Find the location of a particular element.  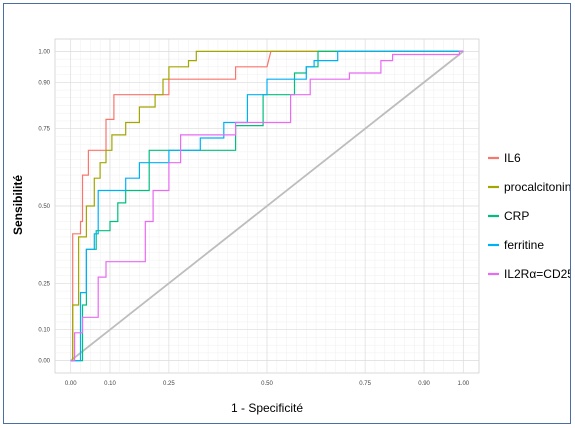

x-tick-label: 1.00 is located at coordinates (463, 384).